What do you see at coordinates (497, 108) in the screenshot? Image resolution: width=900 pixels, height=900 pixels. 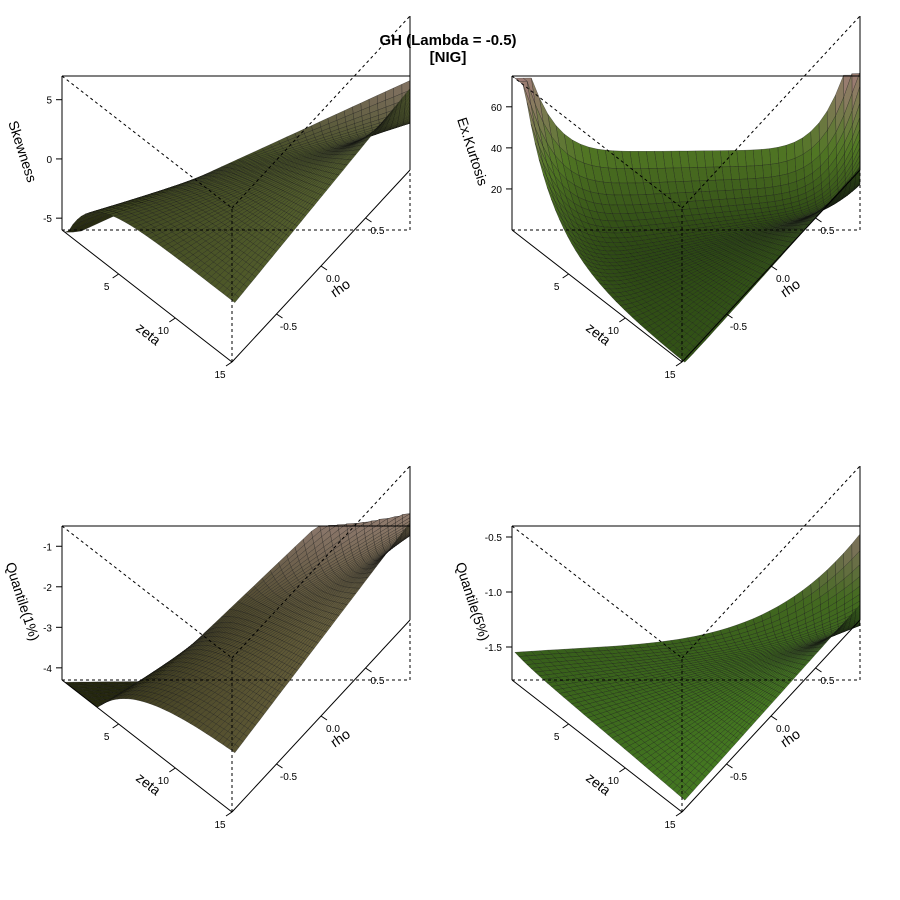 I see `z-tick-label: 60` at bounding box center [497, 108].